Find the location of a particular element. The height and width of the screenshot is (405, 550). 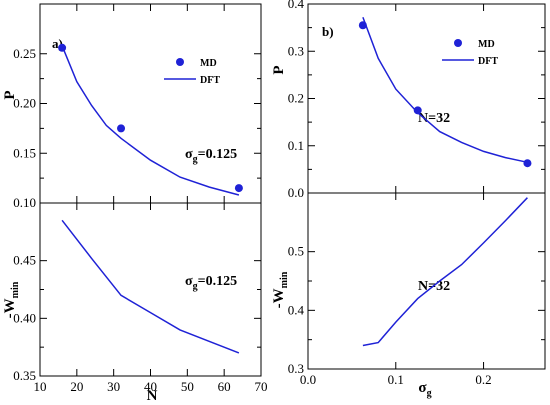

y-tick-label: 0.20 is located at coordinates (24, 103).